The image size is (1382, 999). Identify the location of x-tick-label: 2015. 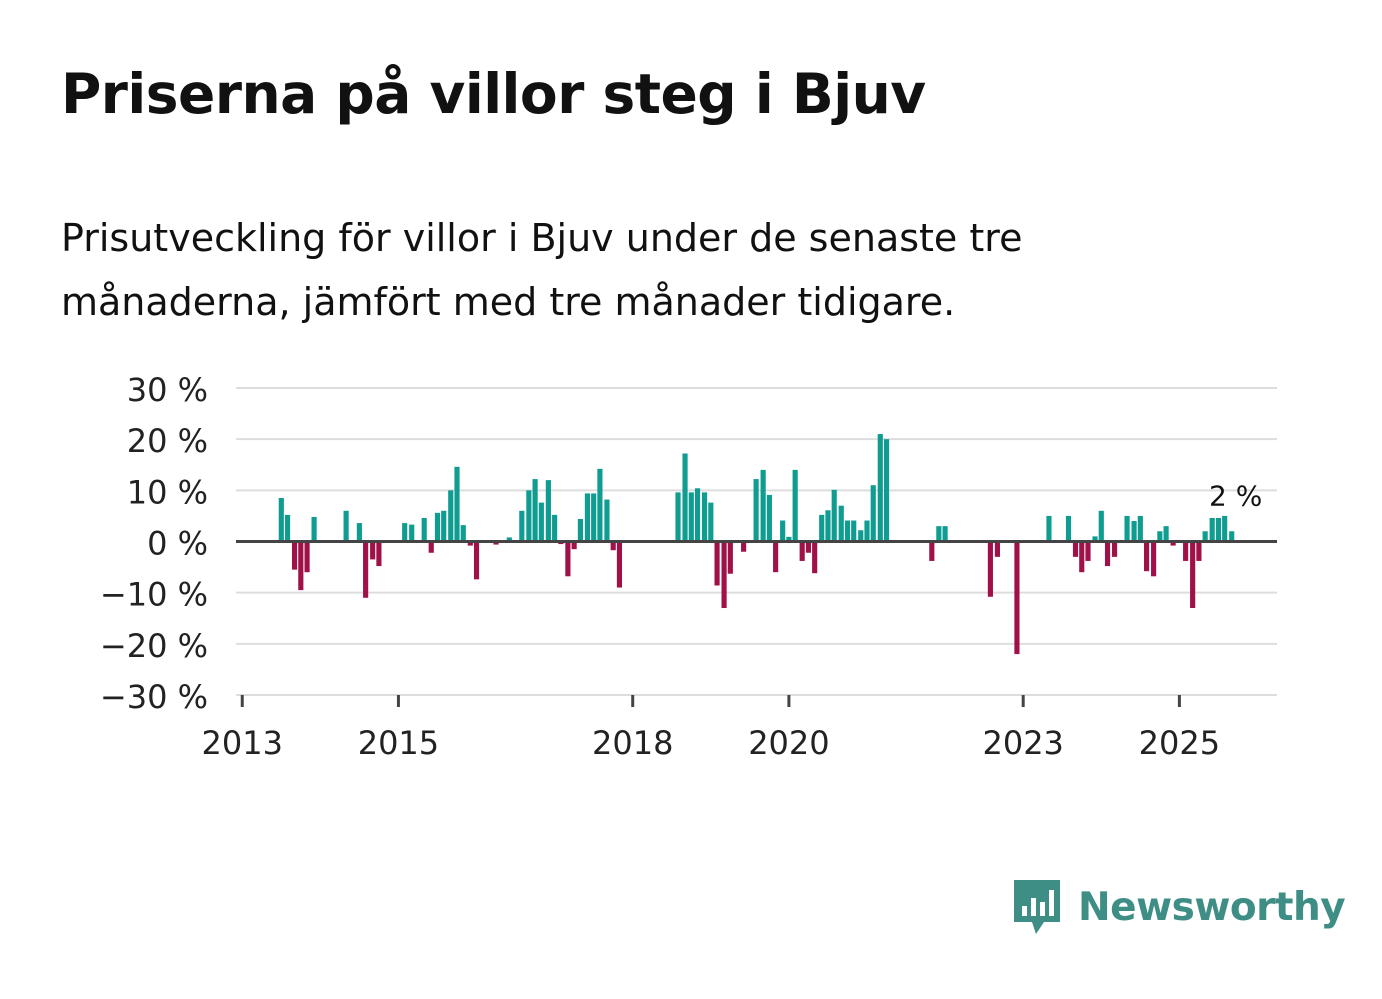
(398, 743).